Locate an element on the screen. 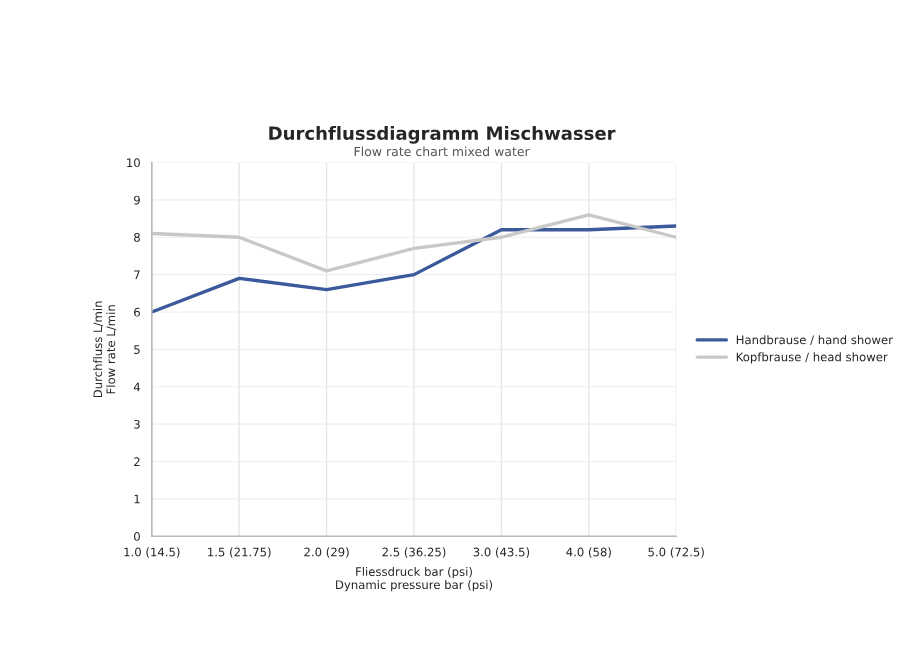 Image resolution: width=920 pixels, height=650 pixels. chart-title: Durchflussdiagramm Mischwasser is located at coordinates (442, 135).